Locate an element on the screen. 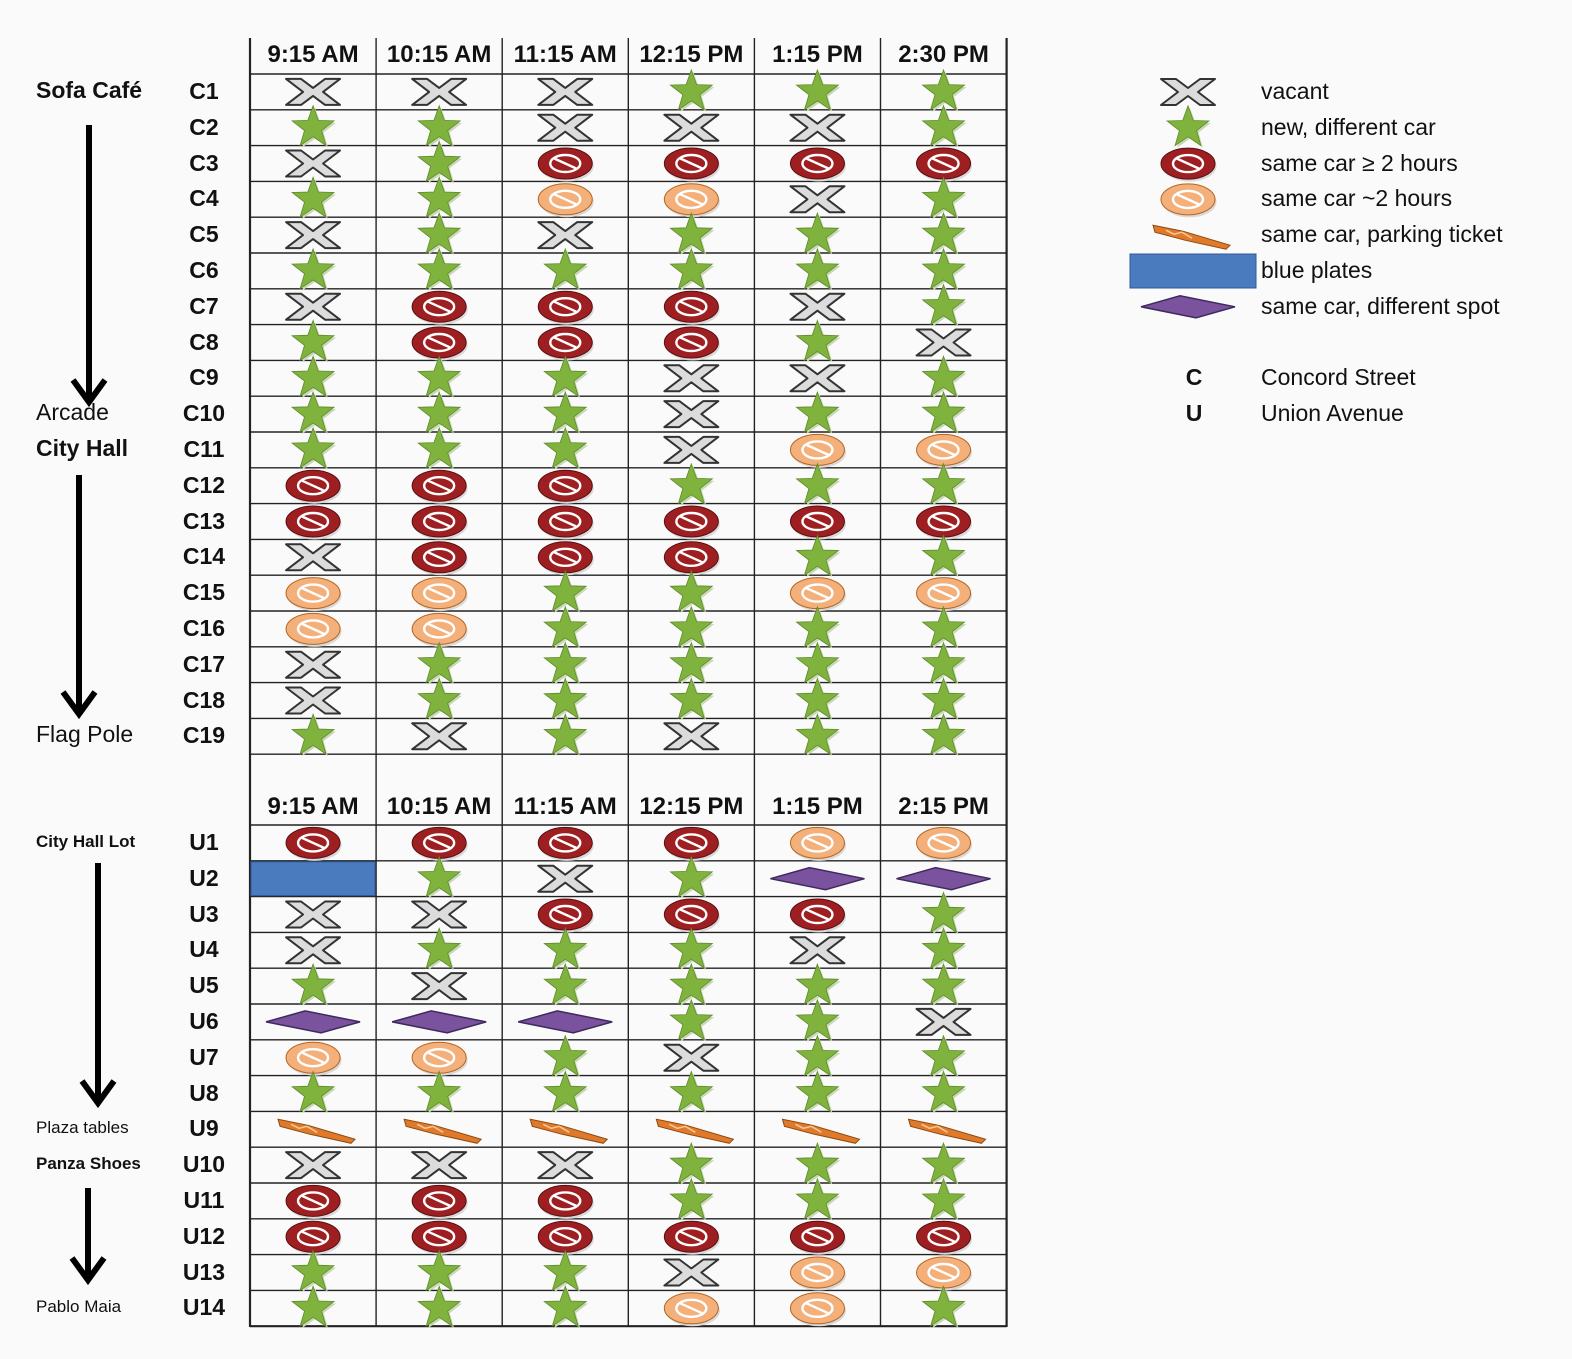 Image resolution: width=1572 pixels, height=1359 pixels. location-label: Plaza tables is located at coordinates (82, 1128).